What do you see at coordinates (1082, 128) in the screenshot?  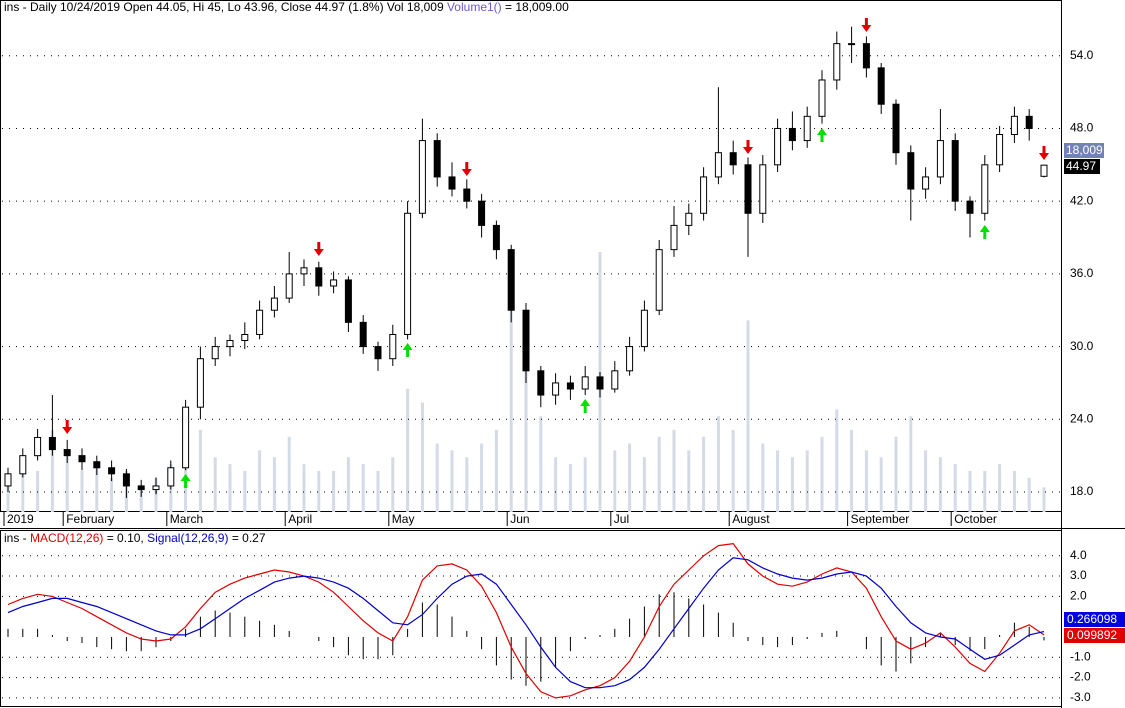 I see `y-tick-label: 48.0` at bounding box center [1082, 128].